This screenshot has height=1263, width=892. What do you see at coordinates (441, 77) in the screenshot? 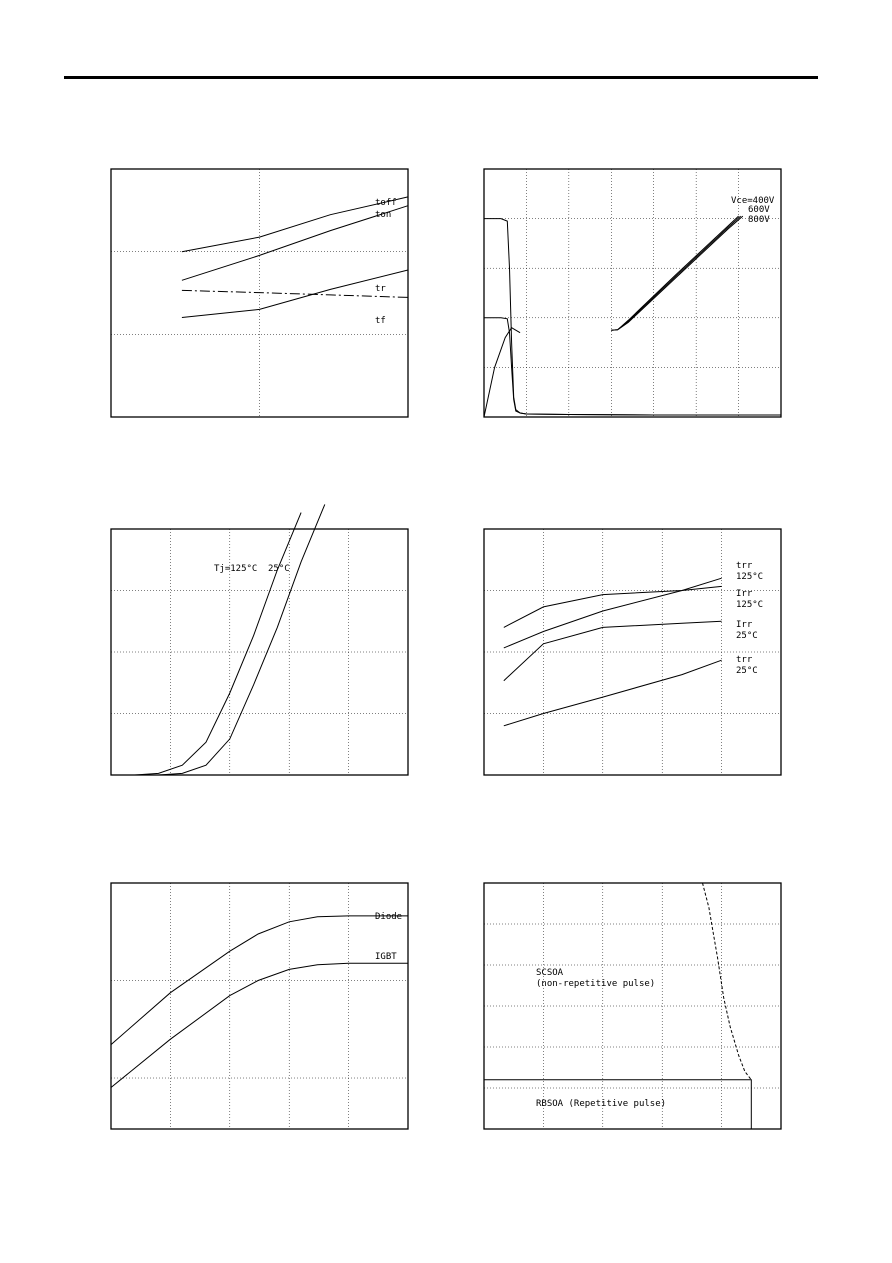
I see `top-rule` at bounding box center [441, 77].